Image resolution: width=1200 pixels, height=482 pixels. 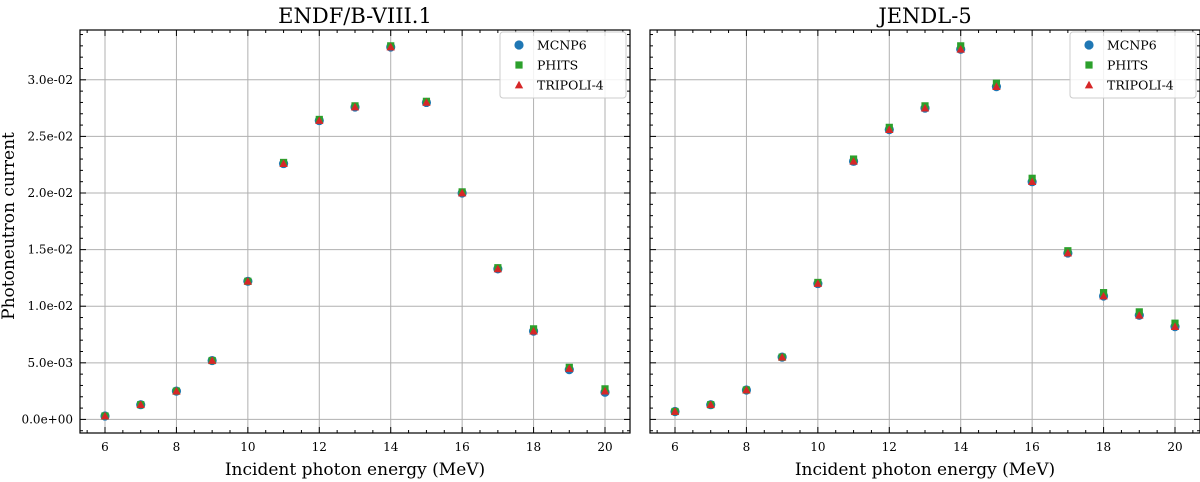 What do you see at coordinates (50, 136) in the screenshot?
I see `y-tick-label: 2.5e-02` at bounding box center [50, 136].